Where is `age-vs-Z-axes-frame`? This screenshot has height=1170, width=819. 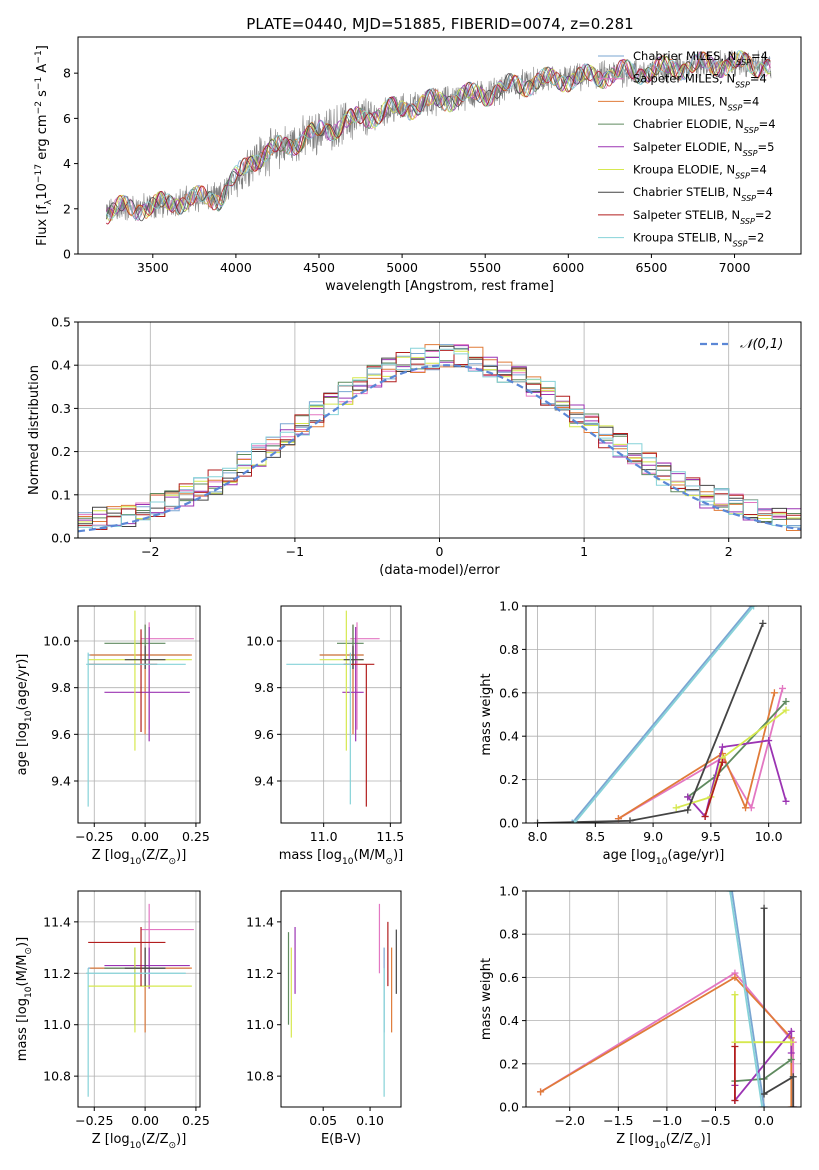
age-vs-Z-axes-frame is located at coordinates (139, 714).